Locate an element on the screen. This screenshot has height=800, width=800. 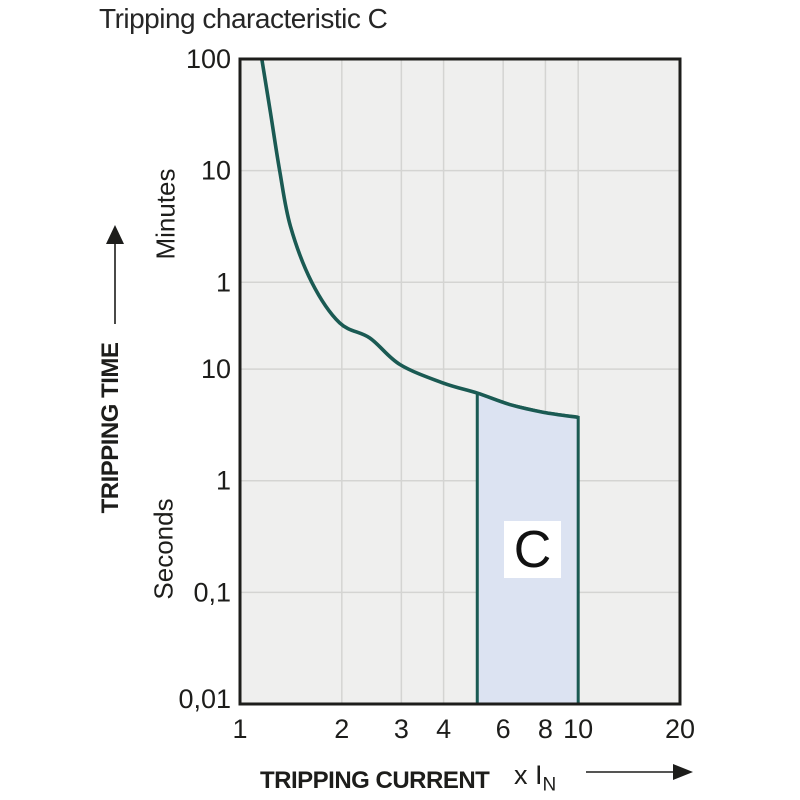
x-tick-label: 2 is located at coordinates (341, 729).